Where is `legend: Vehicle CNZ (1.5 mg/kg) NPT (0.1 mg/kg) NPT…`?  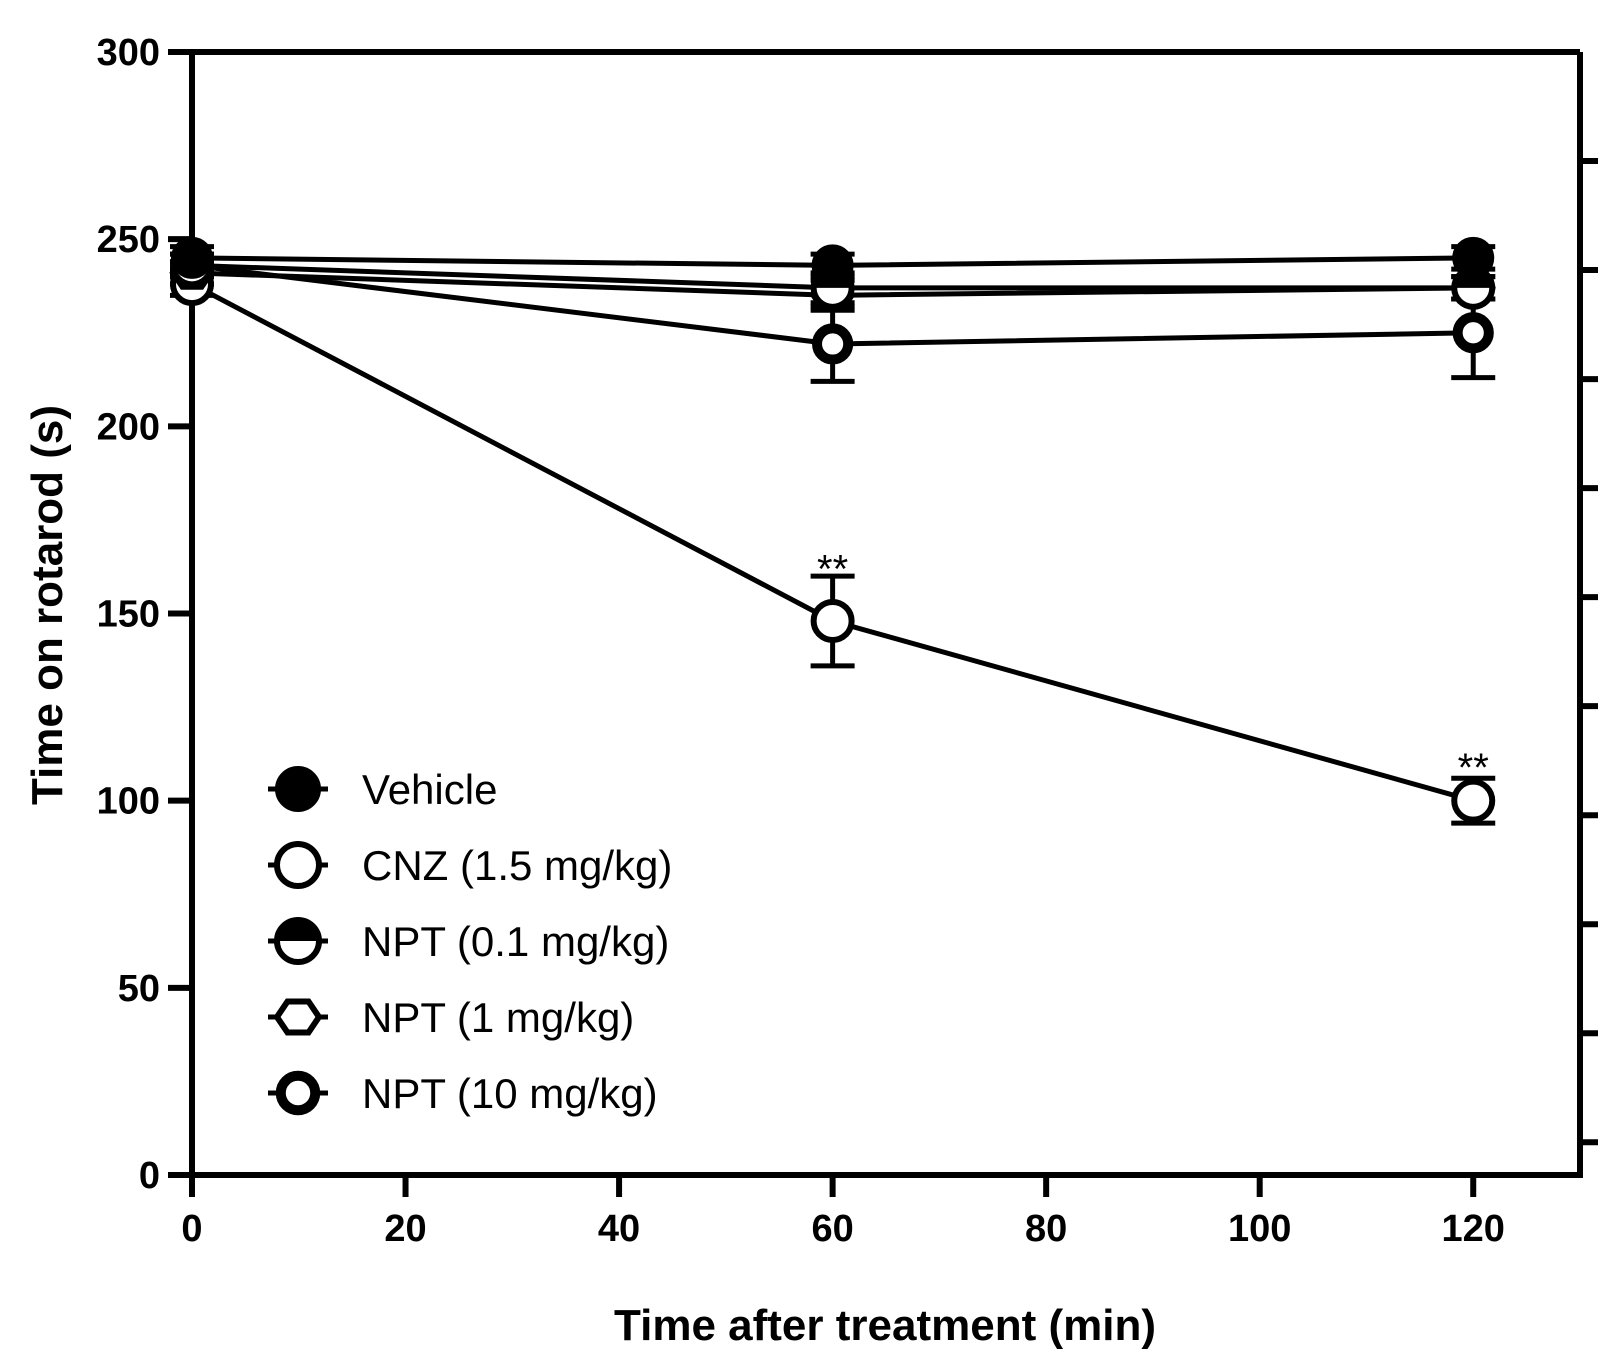
legend: Vehicle CNZ (1.5 mg/kg) NPT (0.1 mg/kg) NPT… is located at coordinates (470, 941).